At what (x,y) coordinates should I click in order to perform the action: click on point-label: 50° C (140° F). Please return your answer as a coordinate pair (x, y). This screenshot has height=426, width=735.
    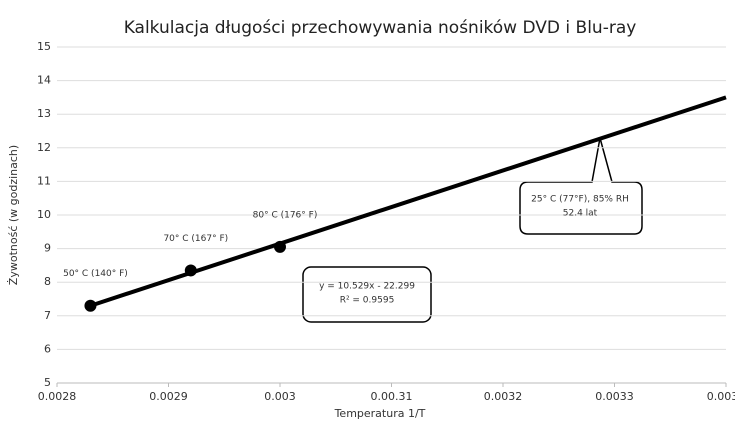
    Looking at the image, I should click on (95, 274).